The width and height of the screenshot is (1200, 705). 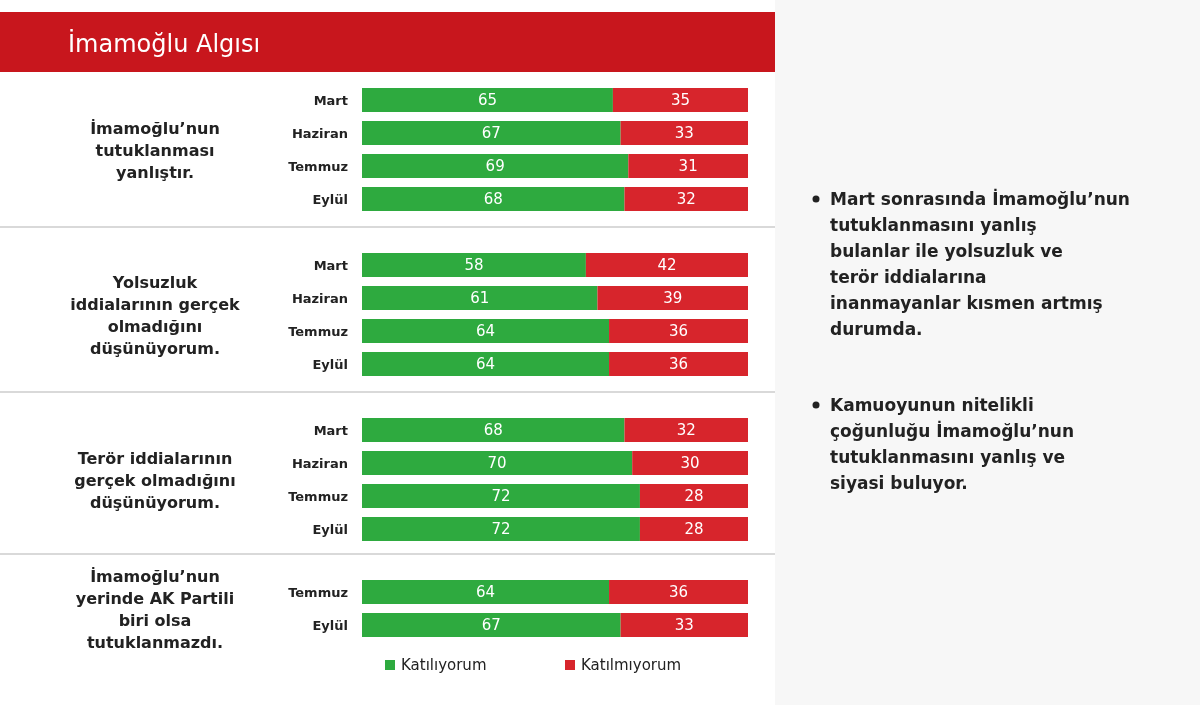 What do you see at coordinates (155, 315) in the screenshot?
I see `y-axis-title: Yolsuzluk iddialarının gerçek olmadığını düşünüyorum.` at bounding box center [155, 315].